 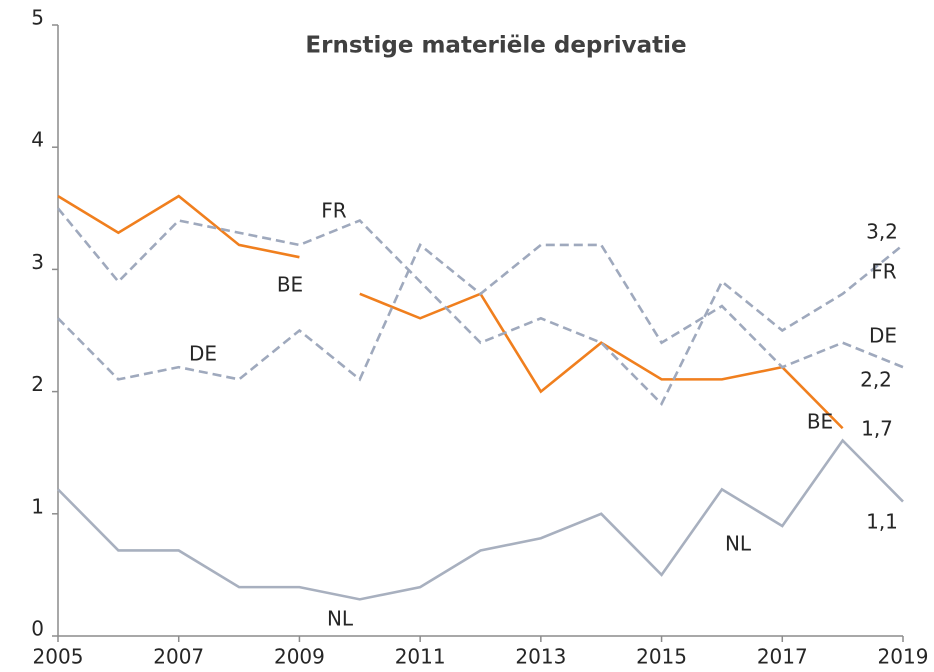 What do you see at coordinates (877, 429) in the screenshot?
I see `value-label: 1,7` at bounding box center [877, 429].